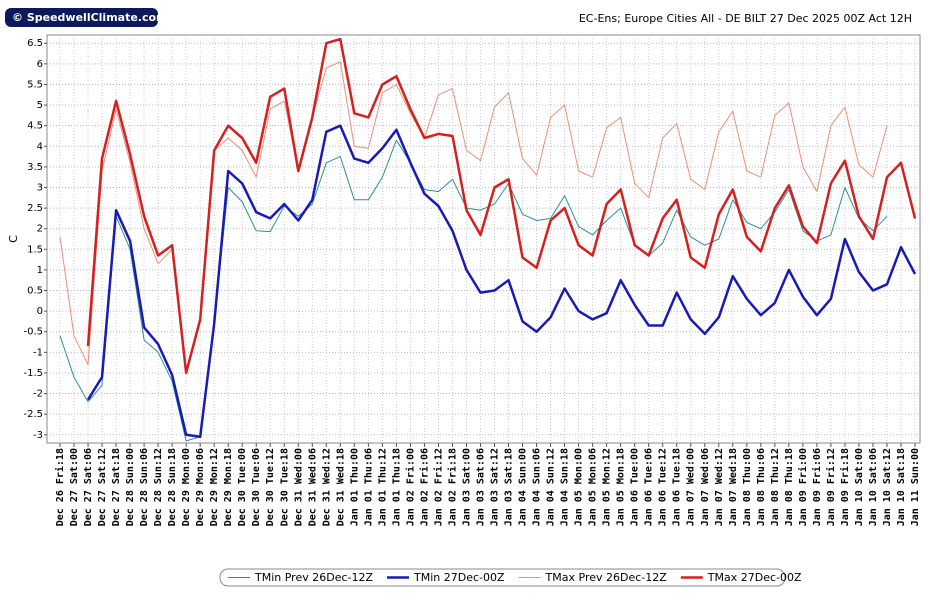  What do you see at coordinates (158, 487) in the screenshot?
I see `x-tick-label: Dec 28 Sun:12` at bounding box center [158, 487].